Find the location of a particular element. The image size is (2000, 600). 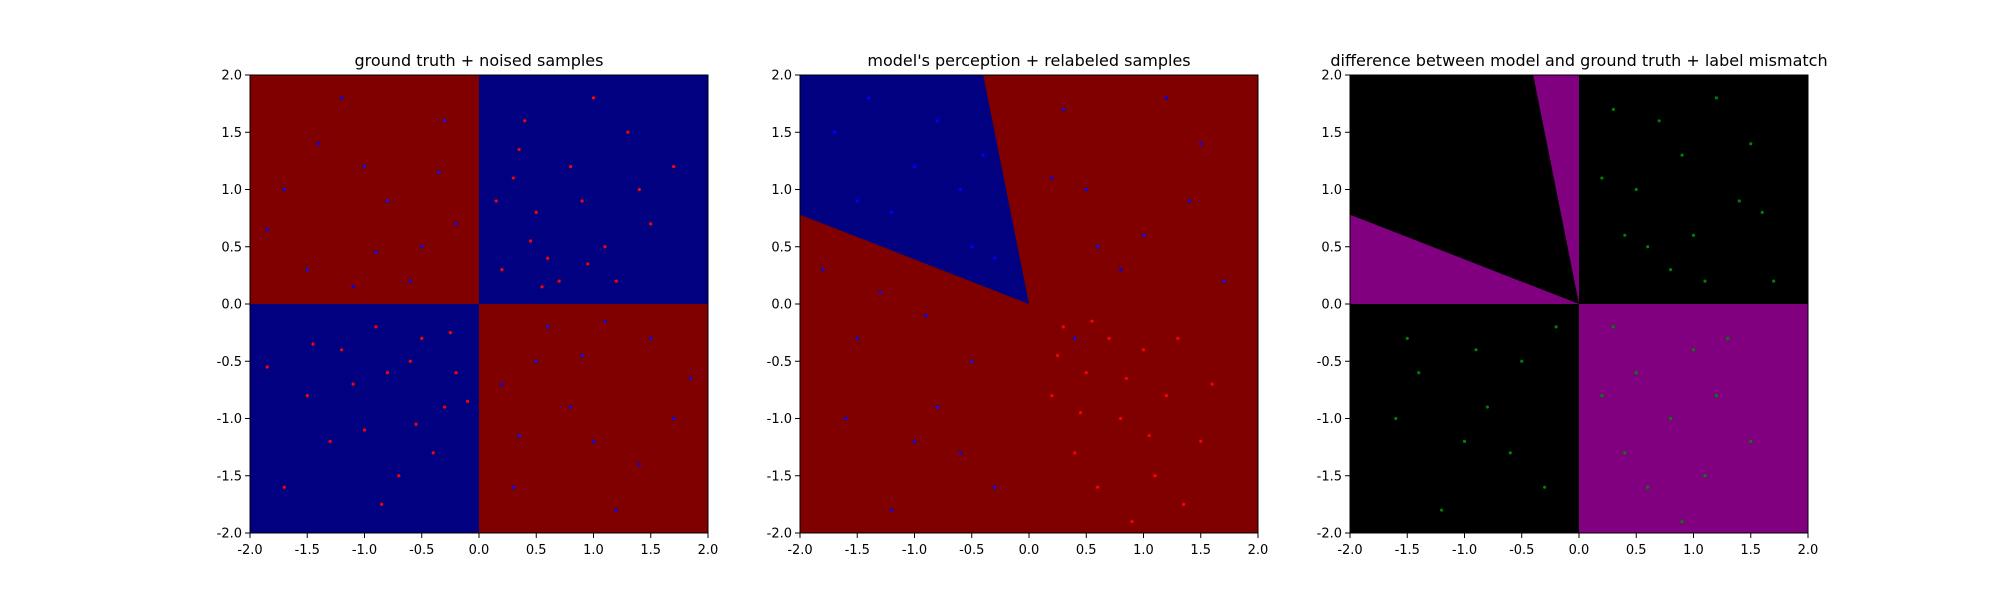

y-tick-label: 2.0 is located at coordinates (231, 76).